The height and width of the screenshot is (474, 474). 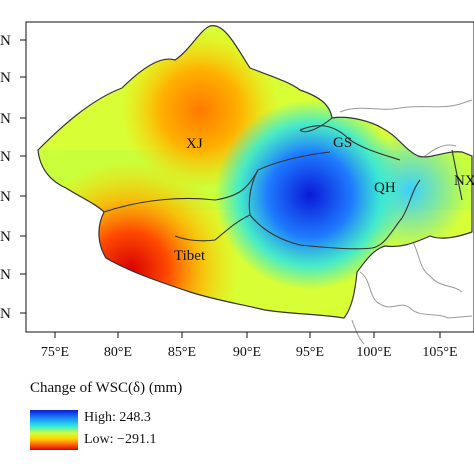 What do you see at coordinates (55, 352) in the screenshot?
I see `lon-label: 75°E` at bounding box center [55, 352].